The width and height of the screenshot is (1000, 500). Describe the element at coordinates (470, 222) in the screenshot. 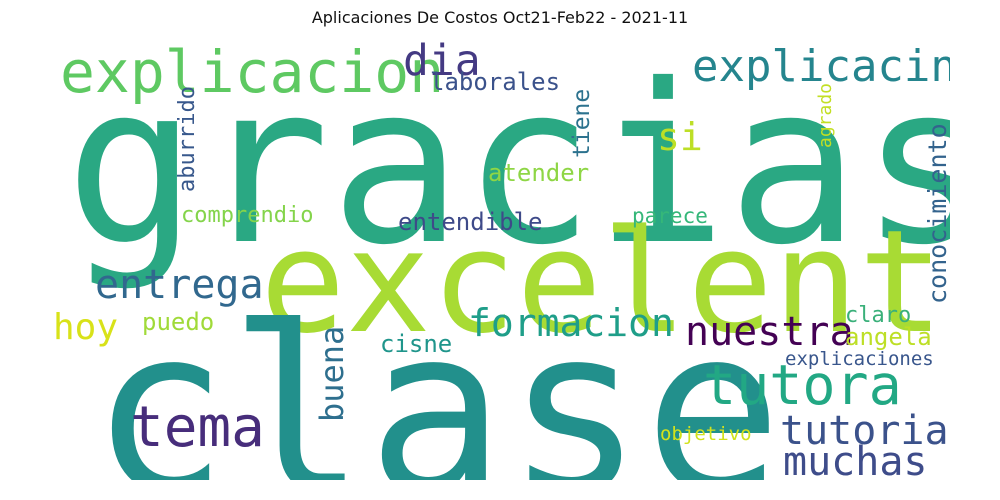

I see `word-entendible: entendible` at that location.